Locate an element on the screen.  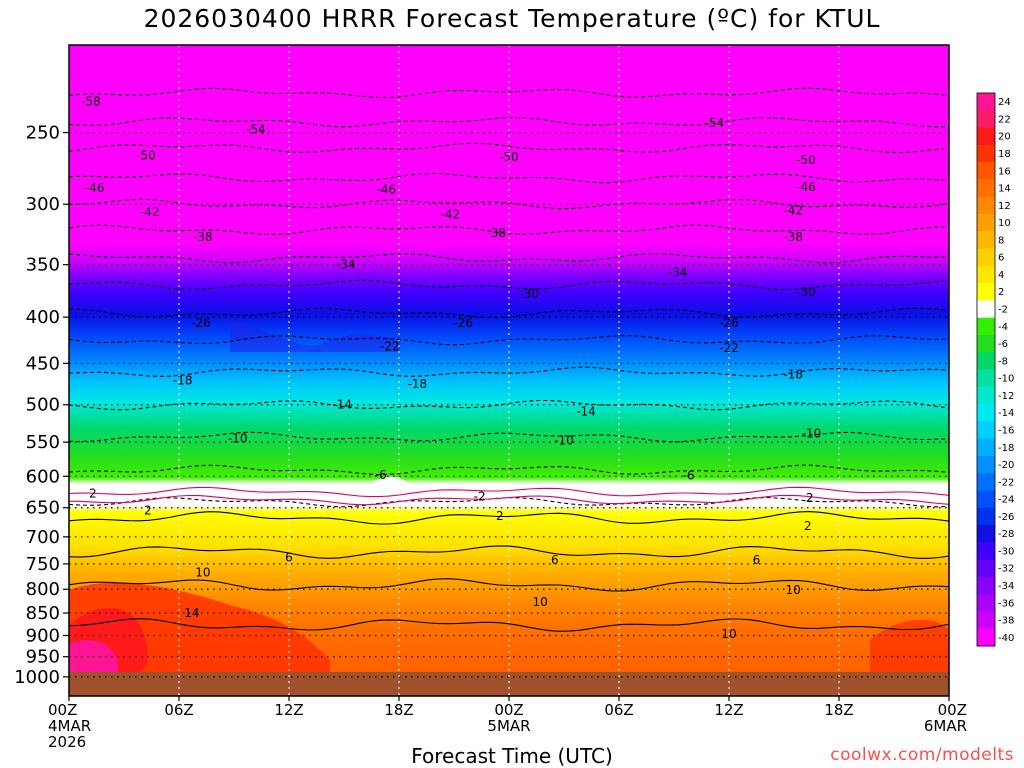
colorbar-label: 24 is located at coordinates (1004, 102).